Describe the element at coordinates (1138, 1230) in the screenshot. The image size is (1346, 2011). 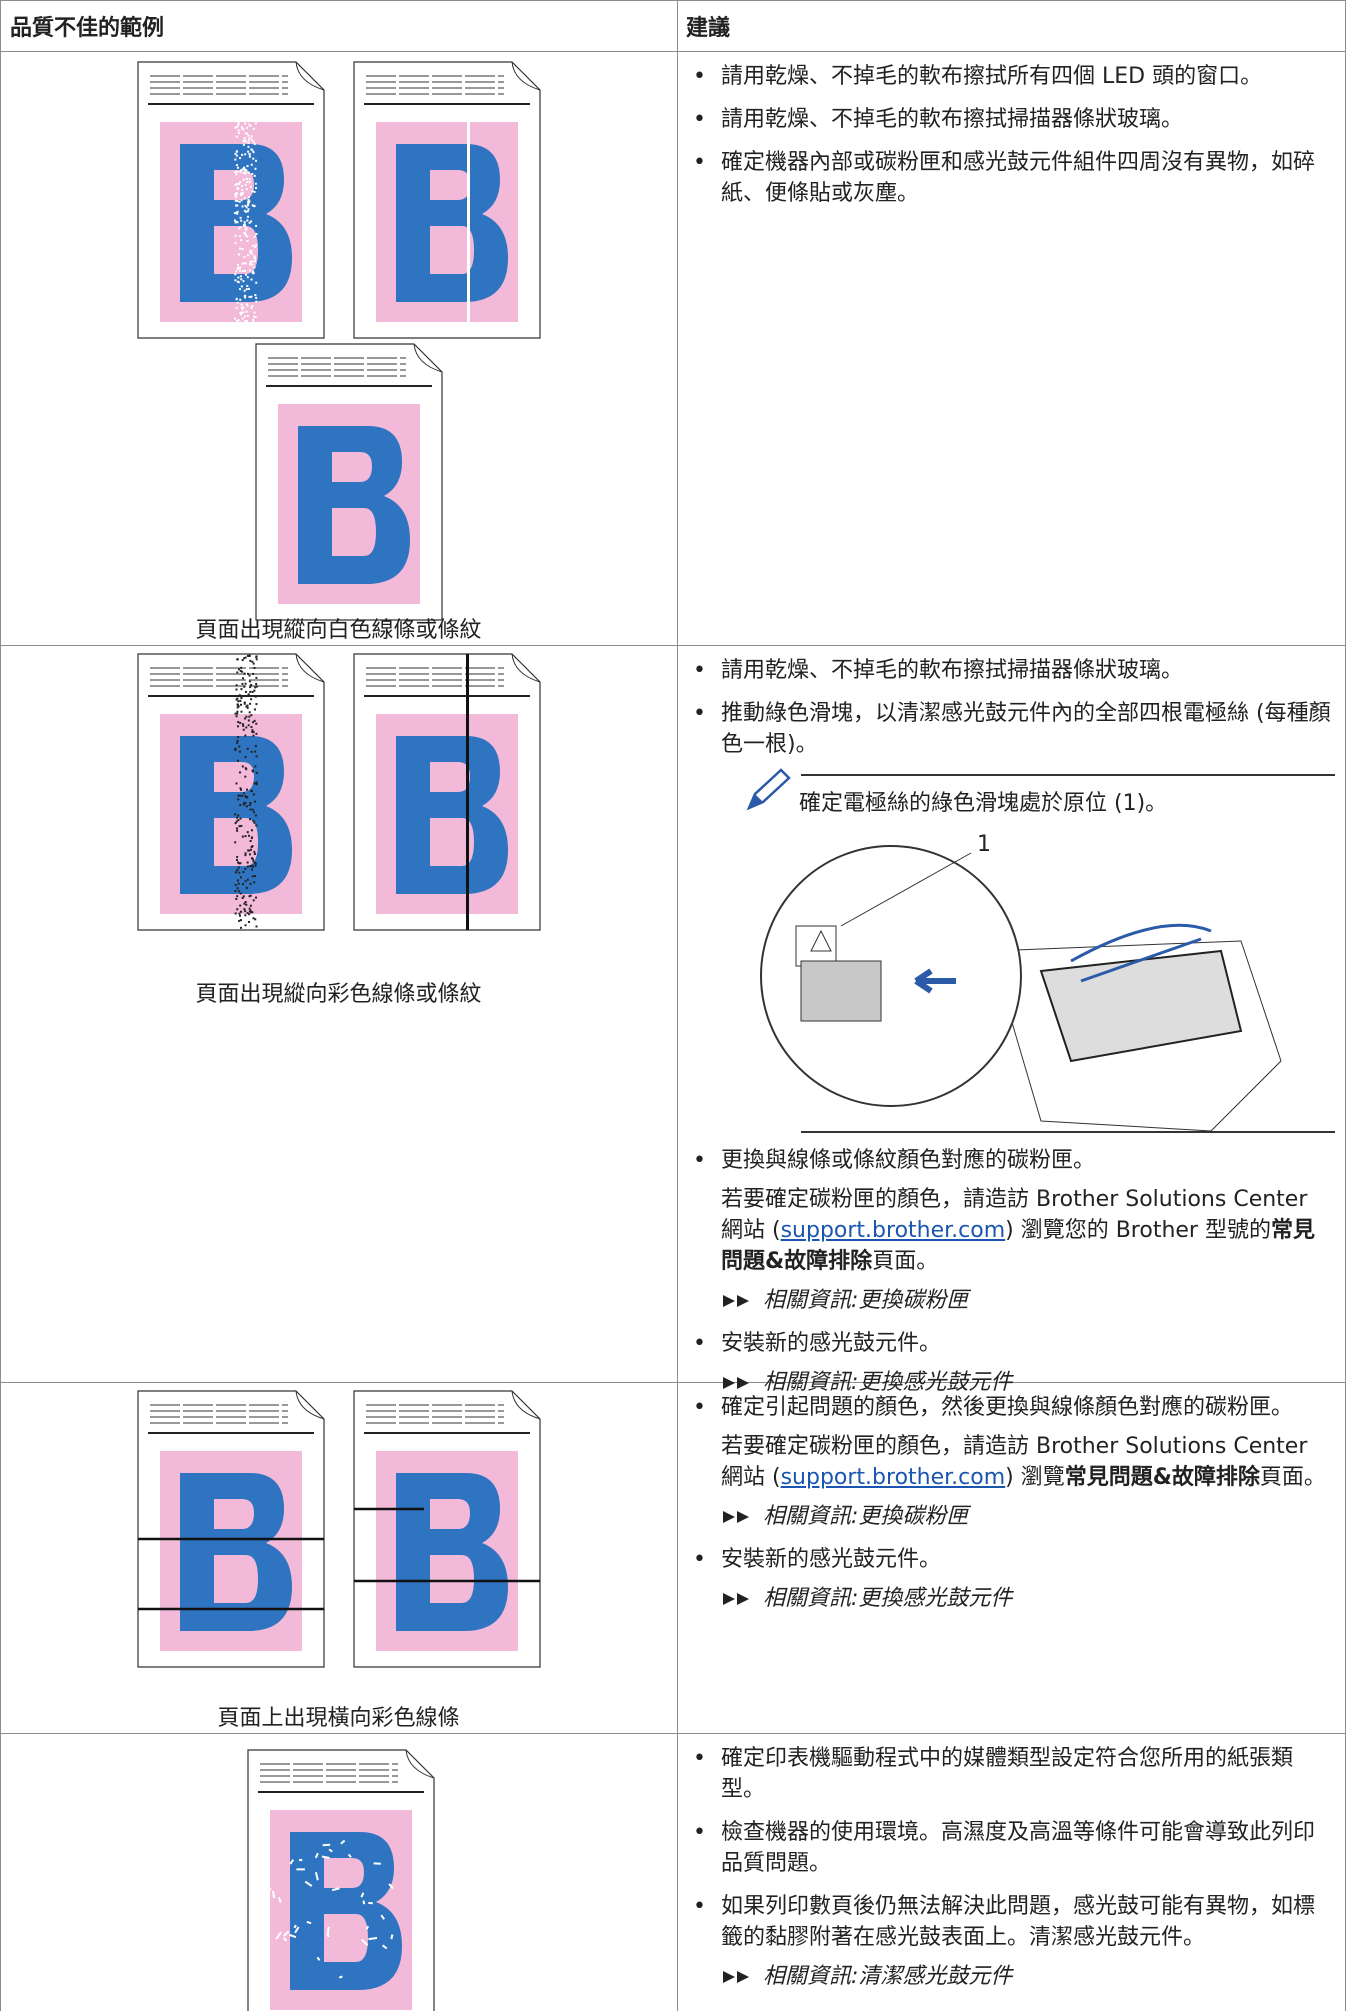
I see `text: ) 瀏覽您的 Brother 型號的` at that location.